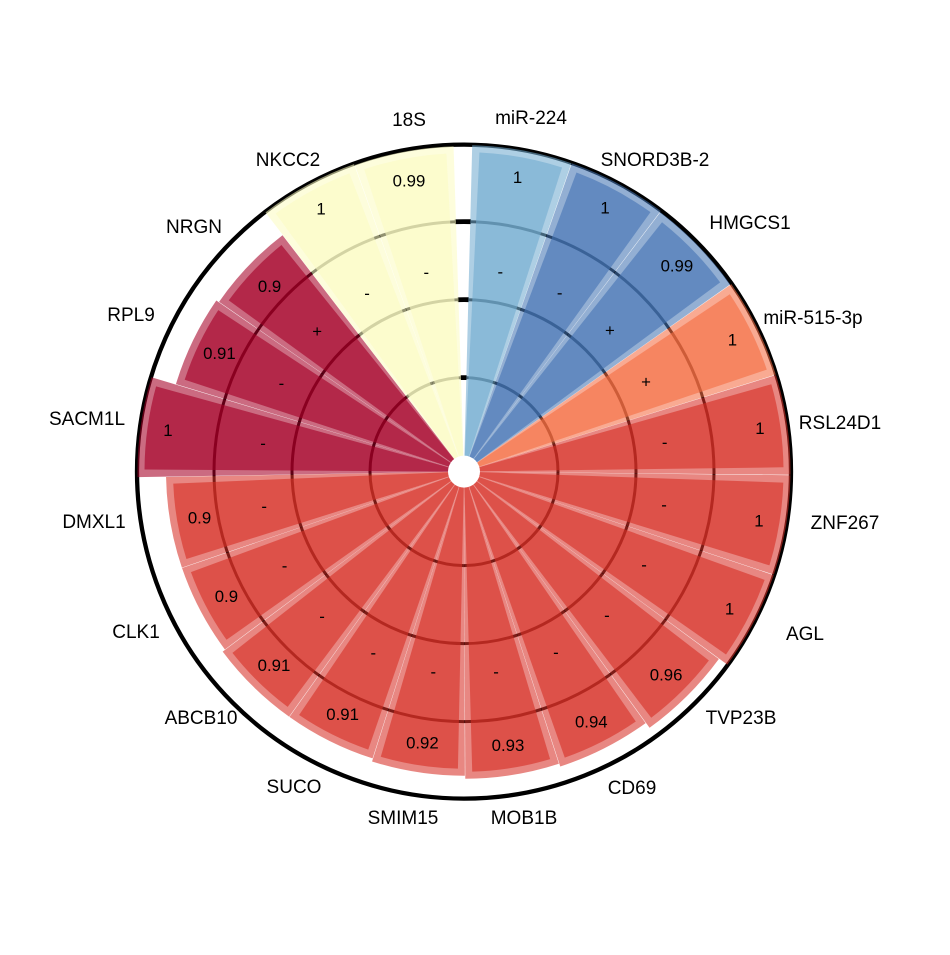  I want to click on svg-text: DMXL1, so click(93, 522).